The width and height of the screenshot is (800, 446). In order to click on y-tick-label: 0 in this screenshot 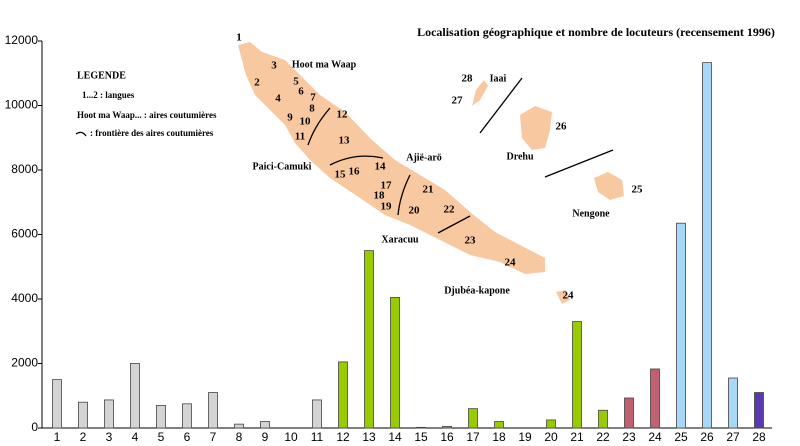, I will do `click(34, 427)`.